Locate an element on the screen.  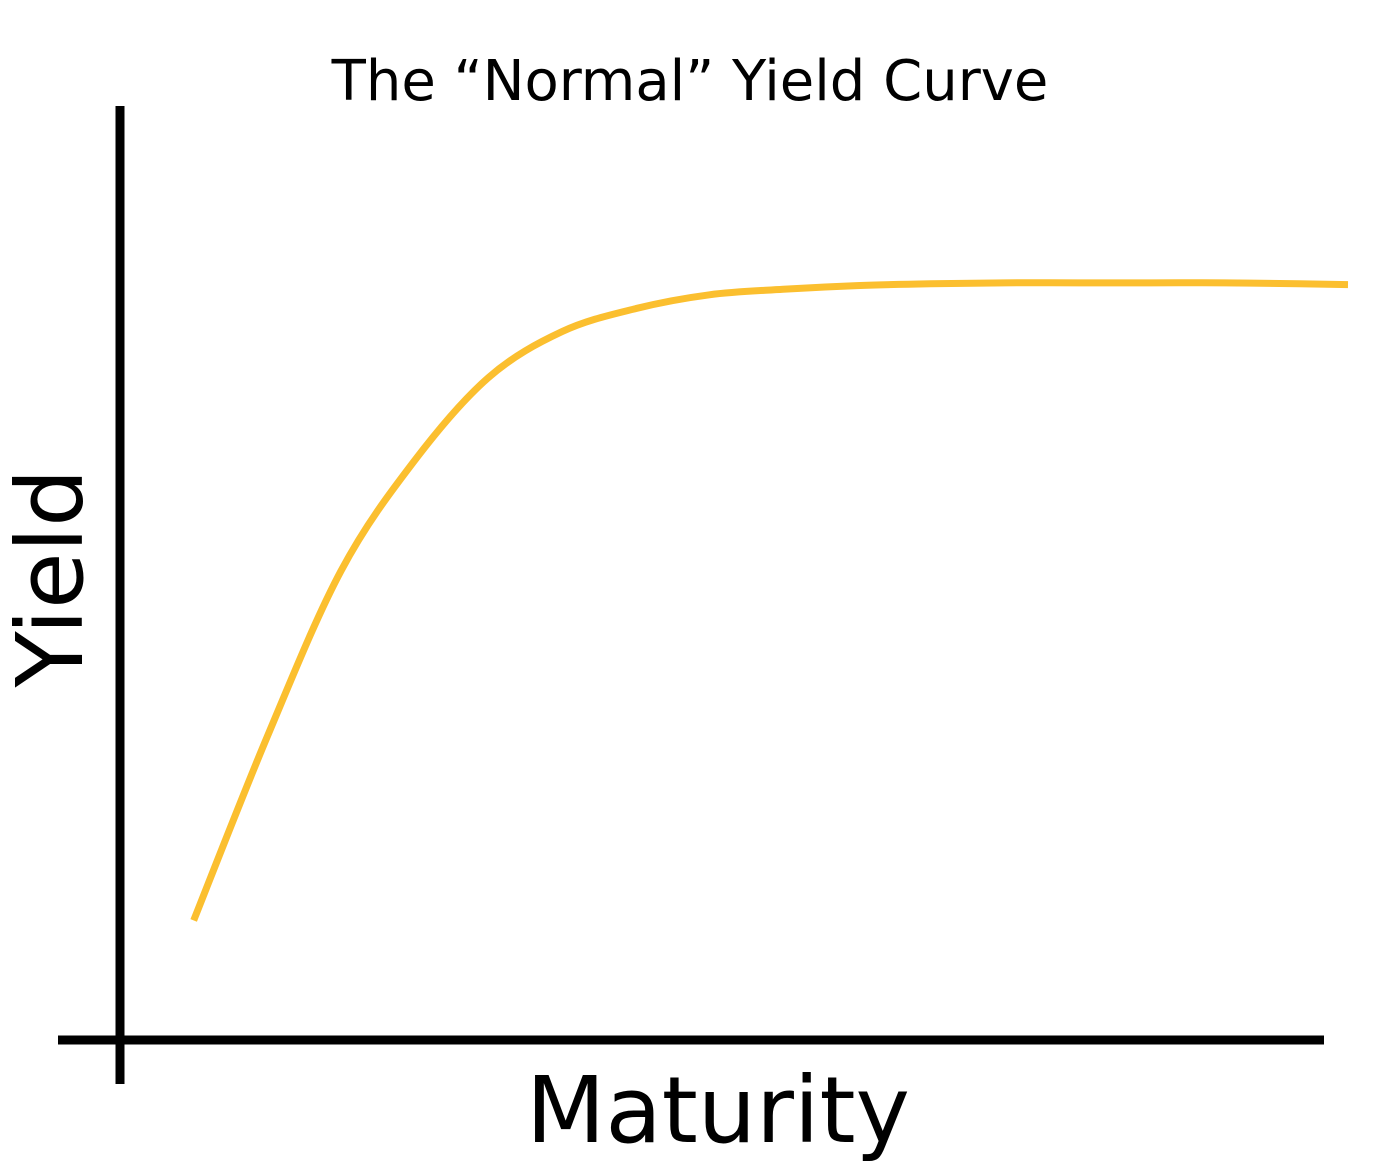
x-axis-label: Maturity is located at coordinates (718, 1110).